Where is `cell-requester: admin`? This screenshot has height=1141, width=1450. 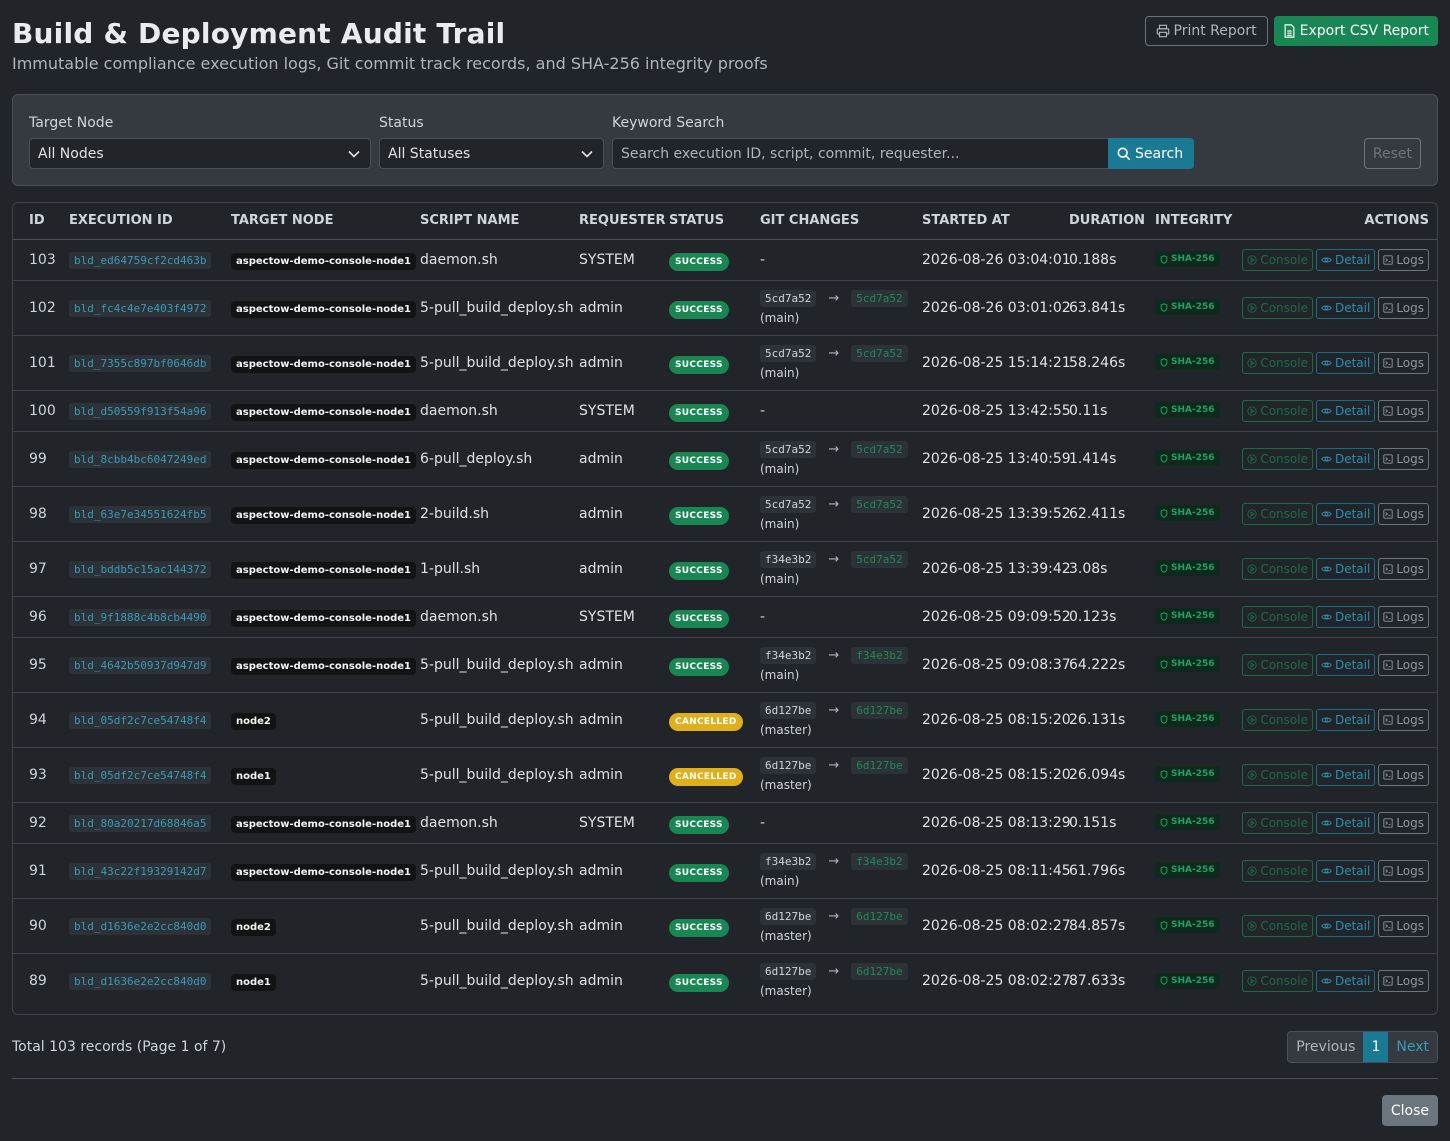
cell-requester: admin is located at coordinates (620, 458).